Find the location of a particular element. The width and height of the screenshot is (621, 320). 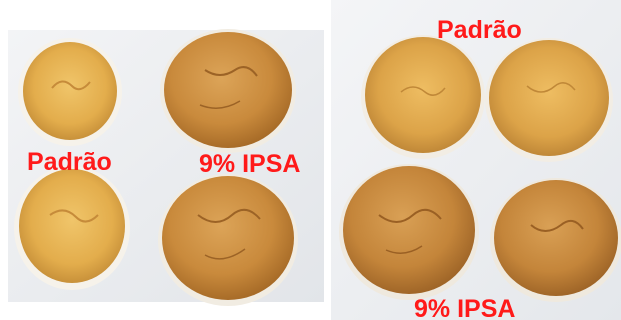

left-treatment-label: 9% IPSA is located at coordinates (250, 164).